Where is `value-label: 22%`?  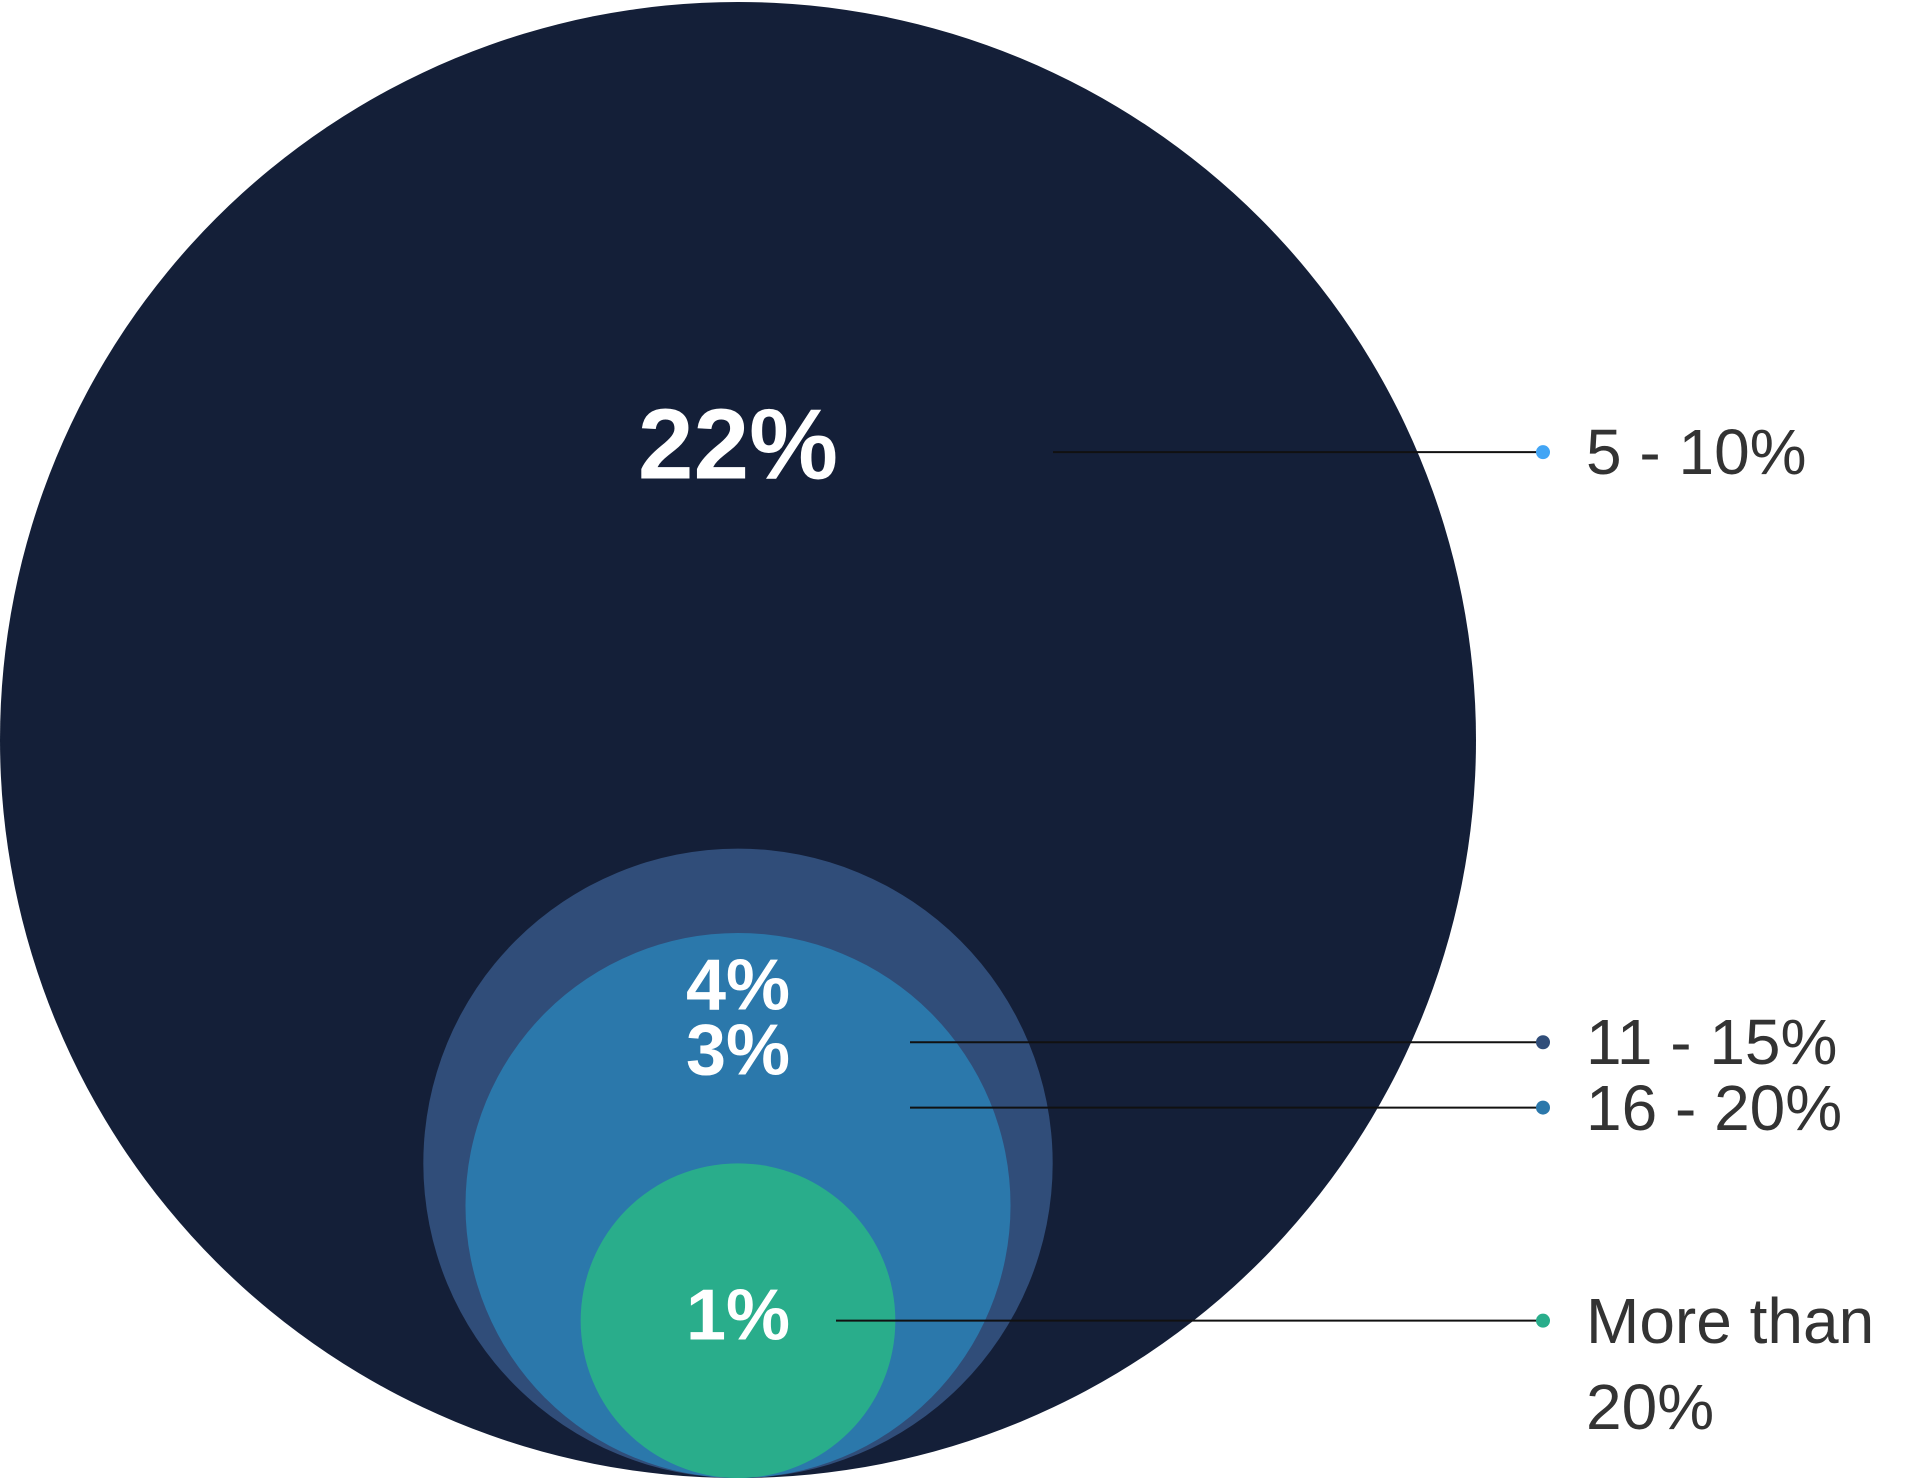
value-label: 22% is located at coordinates (738, 445).